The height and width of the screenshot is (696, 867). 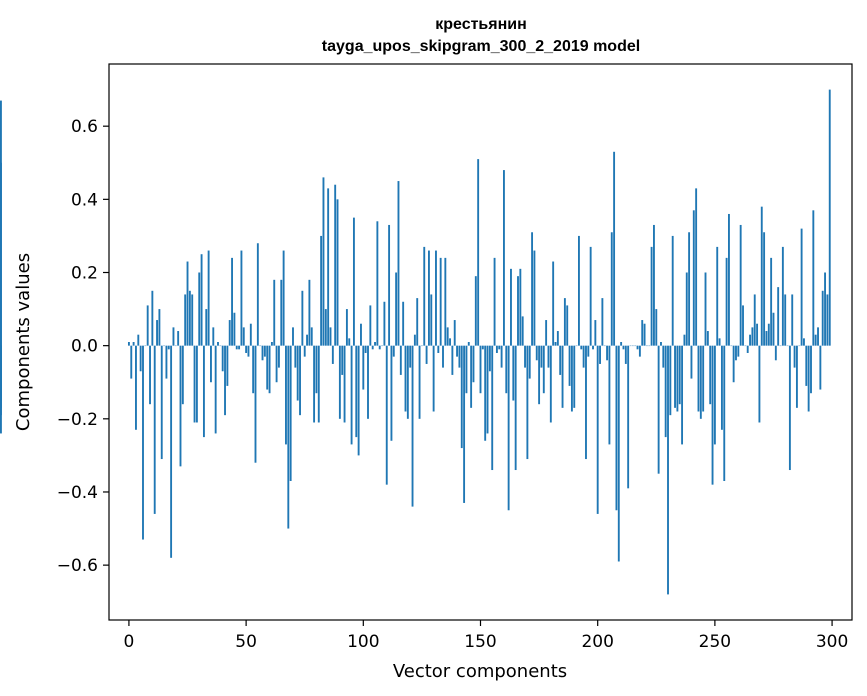 I want to click on y-tick-label: −0.2, so click(x=77, y=420).